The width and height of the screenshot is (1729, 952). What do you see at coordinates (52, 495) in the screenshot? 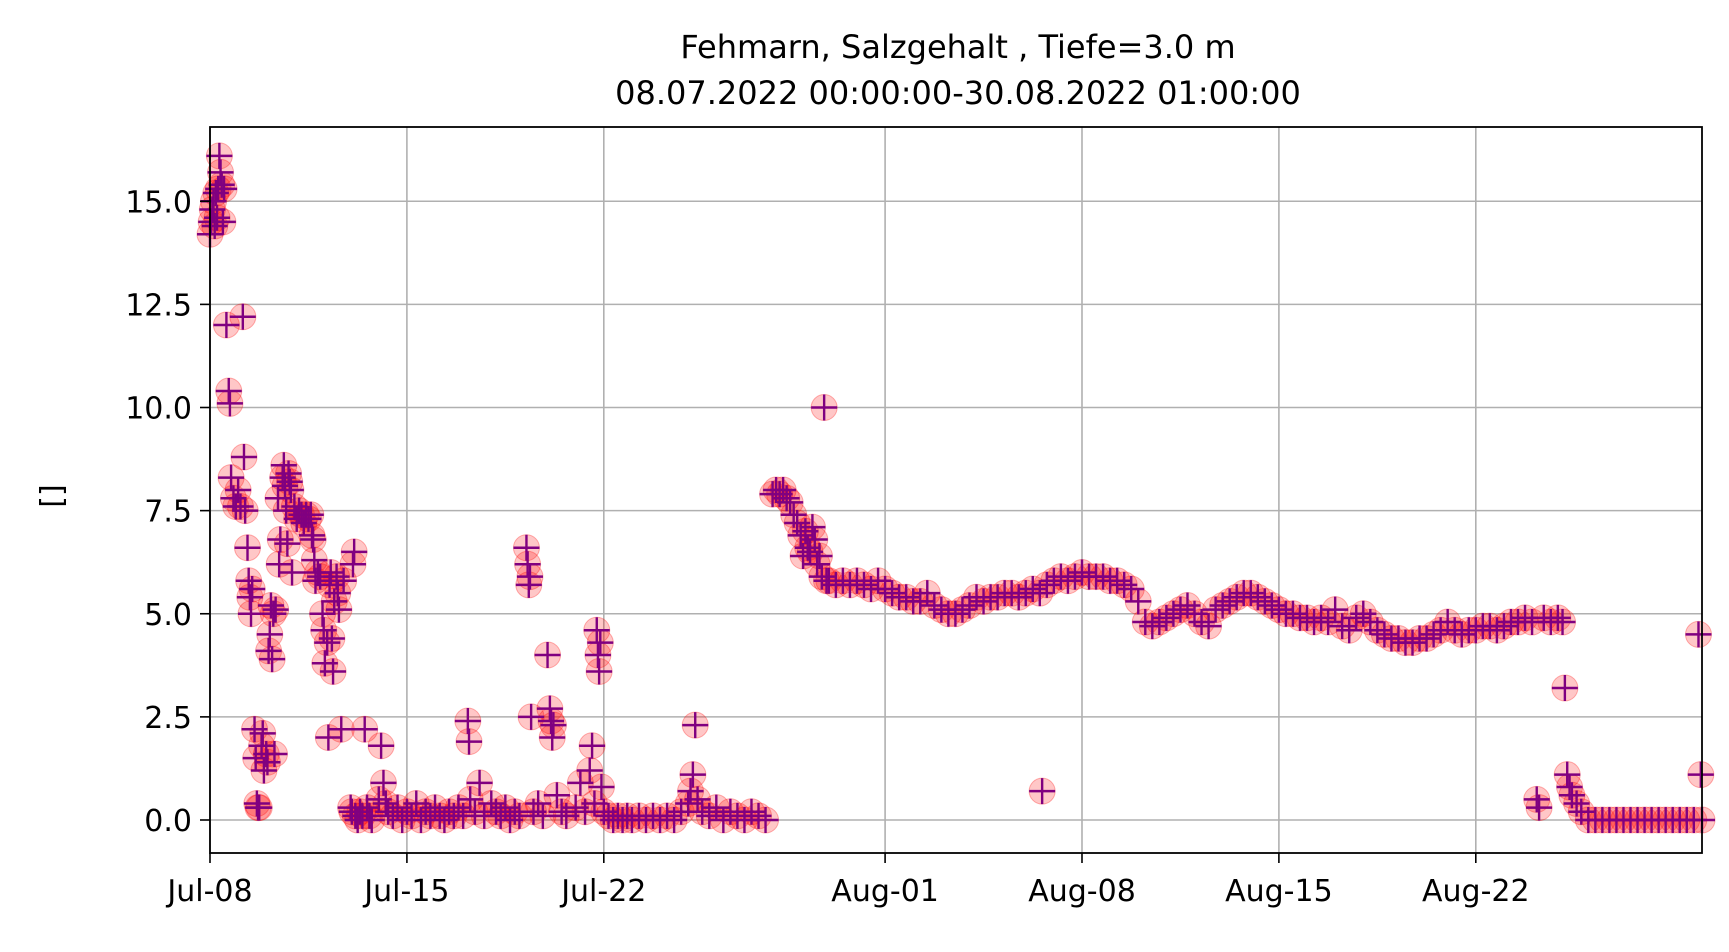
I see `y-axis-label: []` at bounding box center [52, 495].